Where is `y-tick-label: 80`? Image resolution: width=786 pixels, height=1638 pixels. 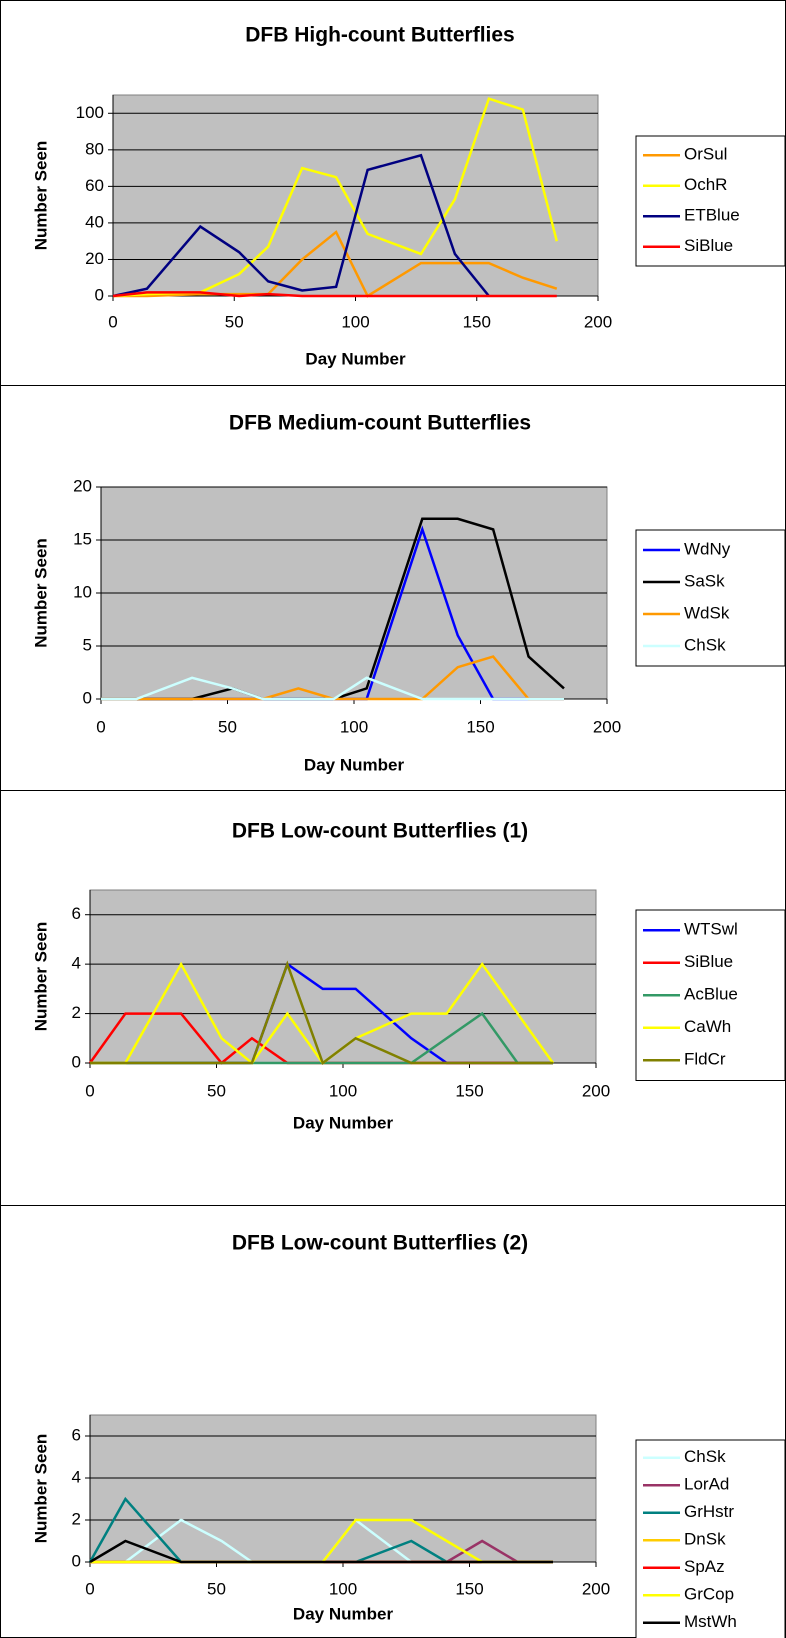
y-tick-label: 80 is located at coordinates (94, 148).